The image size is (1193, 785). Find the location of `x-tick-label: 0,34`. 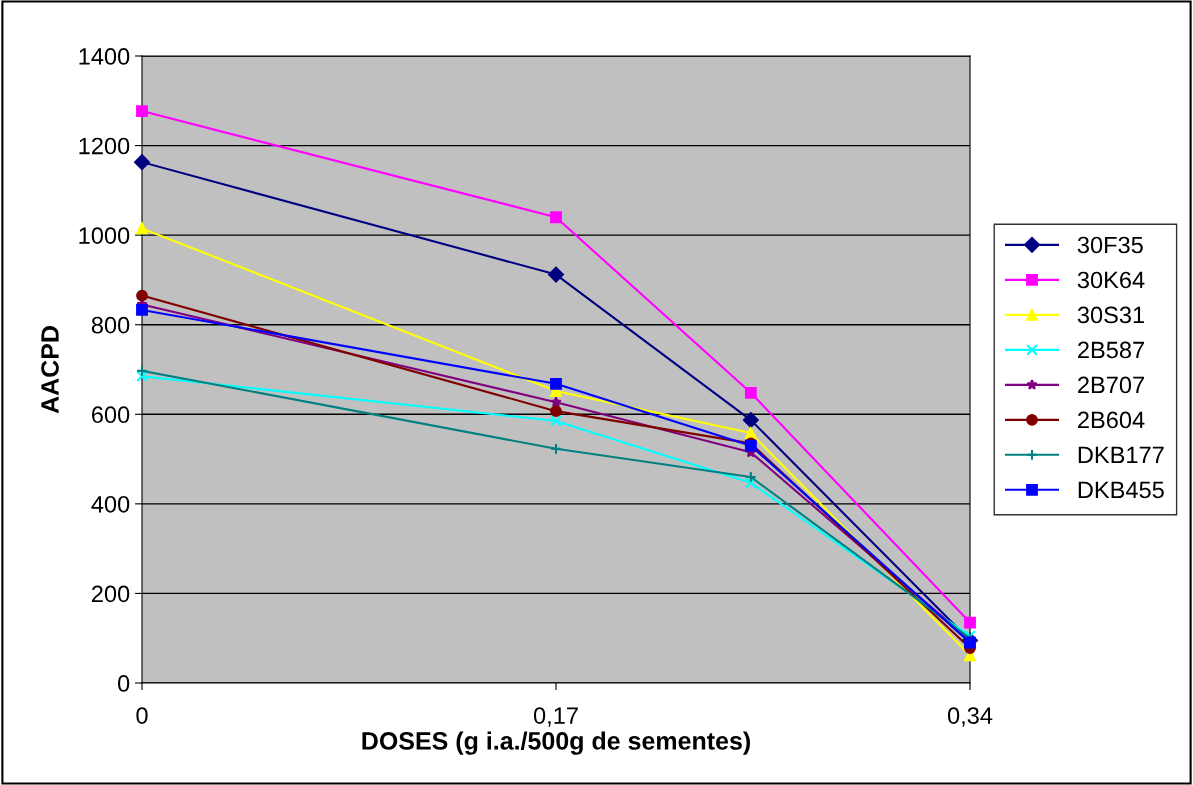

x-tick-label: 0,34 is located at coordinates (970, 717).